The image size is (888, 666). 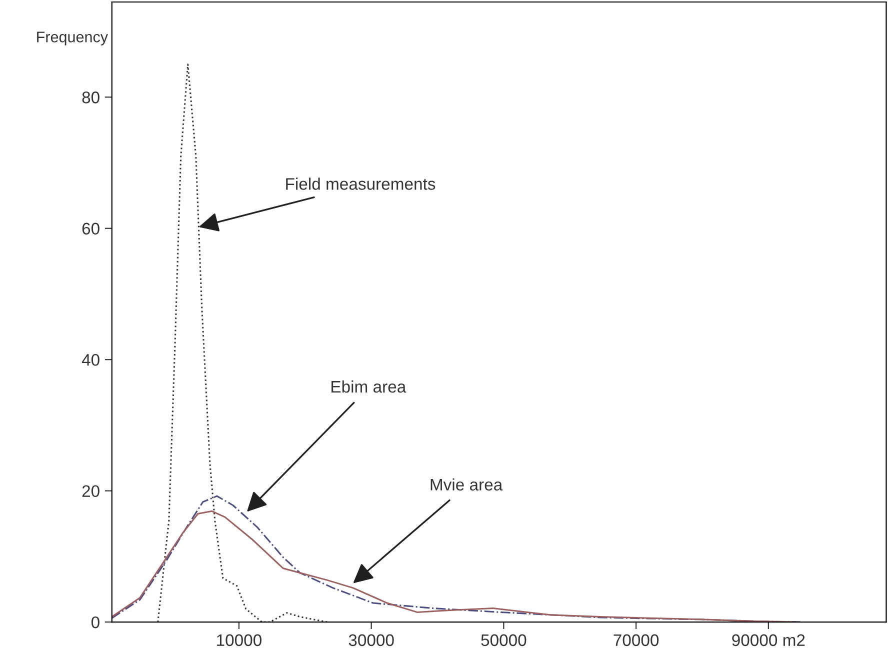 What do you see at coordinates (361, 184) in the screenshot?
I see `annotation: Field measurements` at bounding box center [361, 184].